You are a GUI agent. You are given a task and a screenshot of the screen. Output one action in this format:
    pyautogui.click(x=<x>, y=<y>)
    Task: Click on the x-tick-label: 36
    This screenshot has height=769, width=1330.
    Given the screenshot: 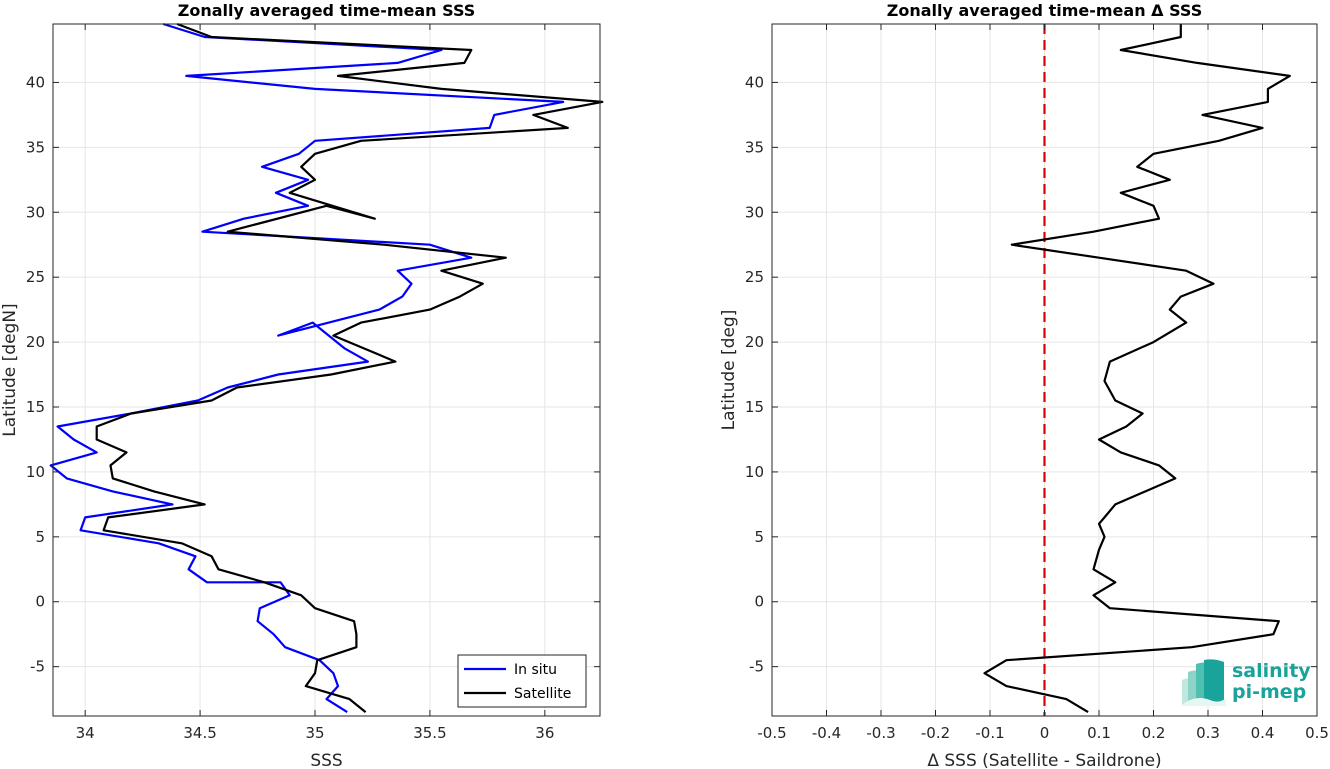 What is the action you would take?
    pyautogui.click(x=544, y=733)
    